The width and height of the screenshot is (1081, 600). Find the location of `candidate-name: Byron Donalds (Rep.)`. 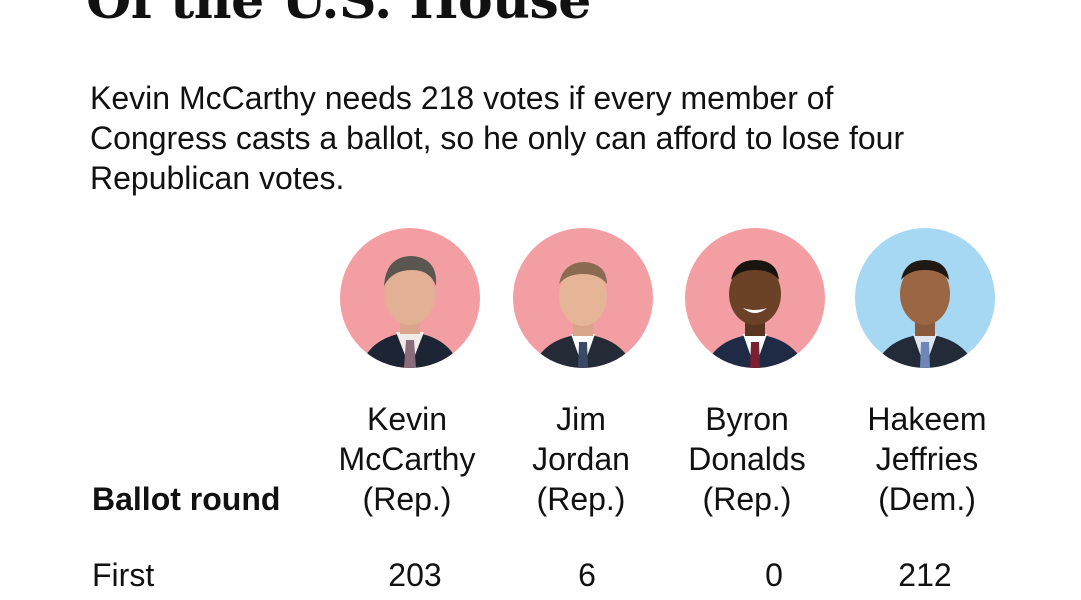

candidate-name: Byron Donalds (Rep.) is located at coordinates (747, 459).